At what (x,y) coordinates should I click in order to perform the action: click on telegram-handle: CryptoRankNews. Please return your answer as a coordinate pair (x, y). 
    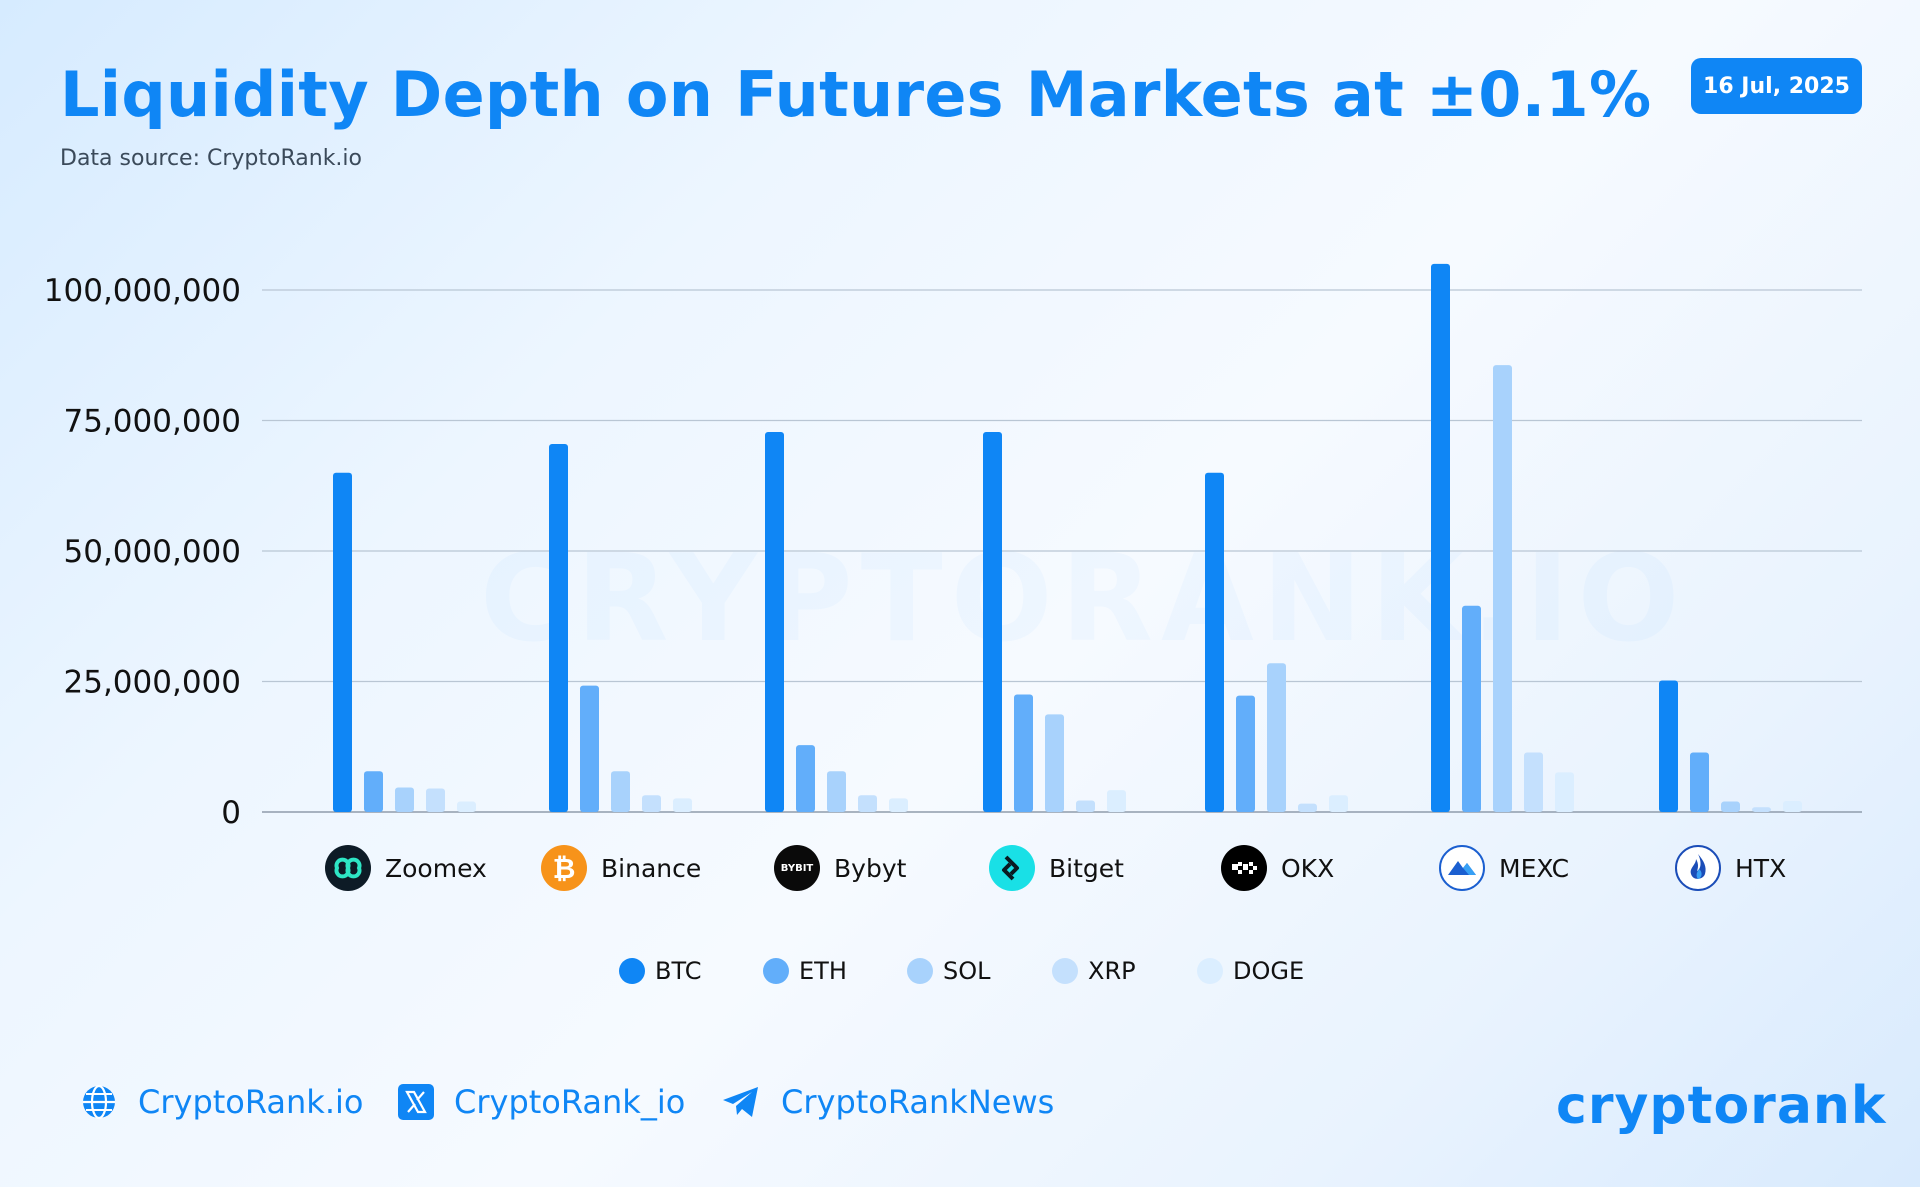
    Looking at the image, I should click on (918, 1102).